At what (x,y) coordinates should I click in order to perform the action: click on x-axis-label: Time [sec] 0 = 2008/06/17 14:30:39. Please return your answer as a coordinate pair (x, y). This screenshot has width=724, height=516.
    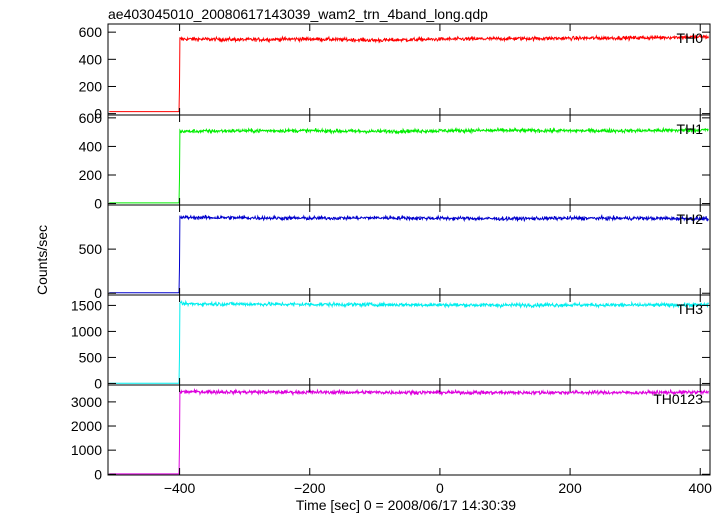
    Looking at the image, I should click on (406, 505).